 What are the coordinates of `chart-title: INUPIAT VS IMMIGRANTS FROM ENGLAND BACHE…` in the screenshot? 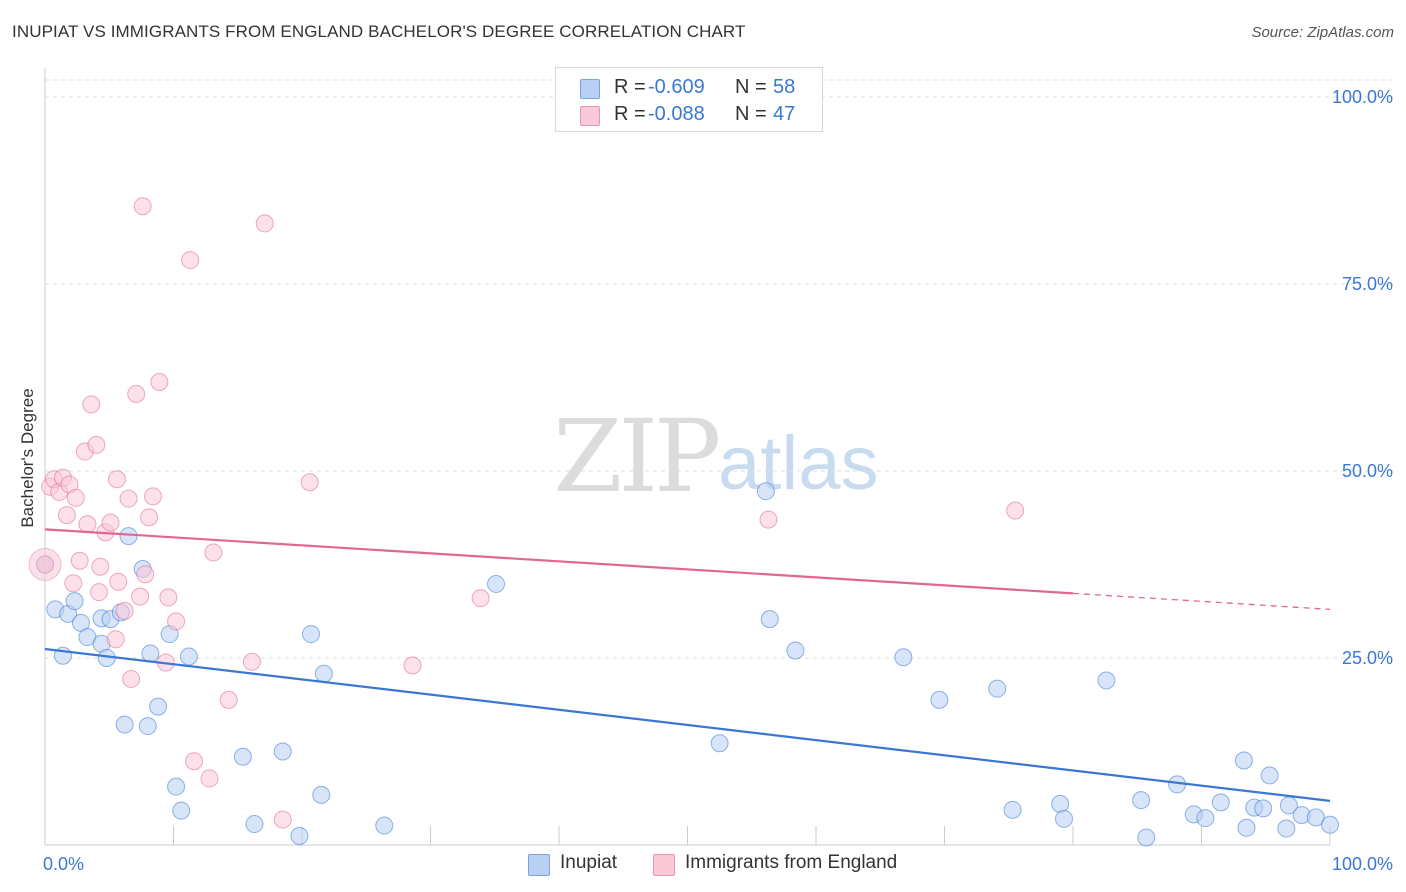 It's located at (379, 31).